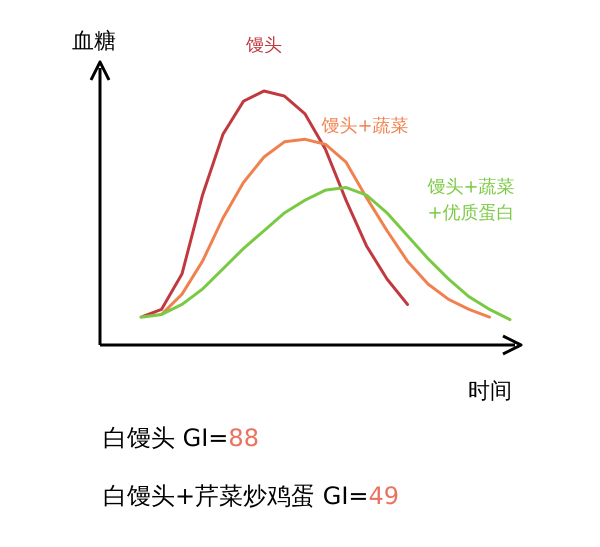  What do you see at coordinates (181, 438) in the screenshot?
I see `text: 白馒头 GI=88` at bounding box center [181, 438].